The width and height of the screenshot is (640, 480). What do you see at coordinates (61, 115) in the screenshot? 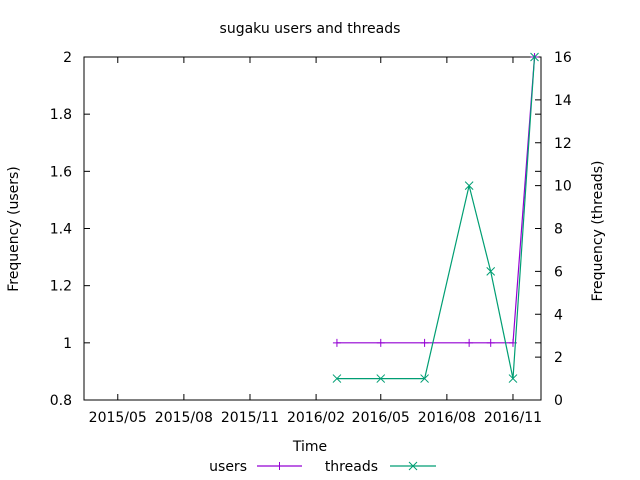
I see `y-tick-label: 1.8` at bounding box center [61, 115].